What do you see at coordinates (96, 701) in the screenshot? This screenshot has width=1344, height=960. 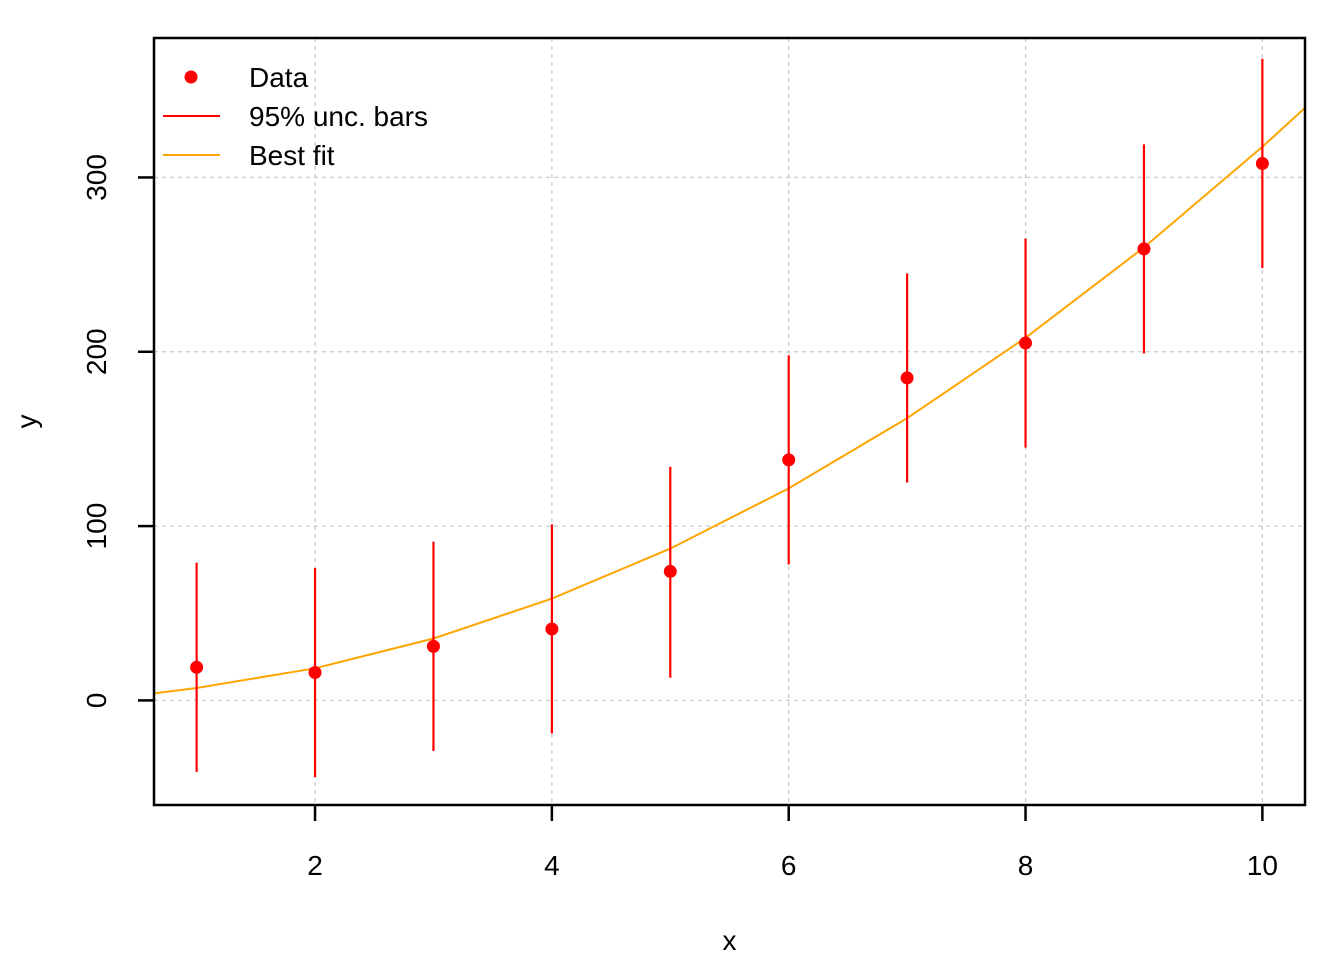 I see `y-tick-label-0: 0` at bounding box center [96, 701].